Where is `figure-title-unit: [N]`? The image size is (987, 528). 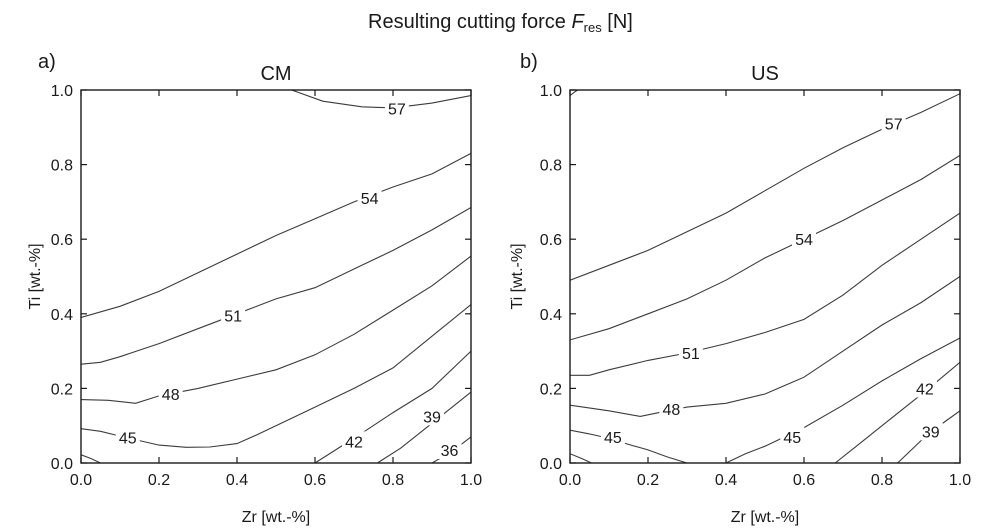 figure-title-unit: [N] is located at coordinates (617, 22).